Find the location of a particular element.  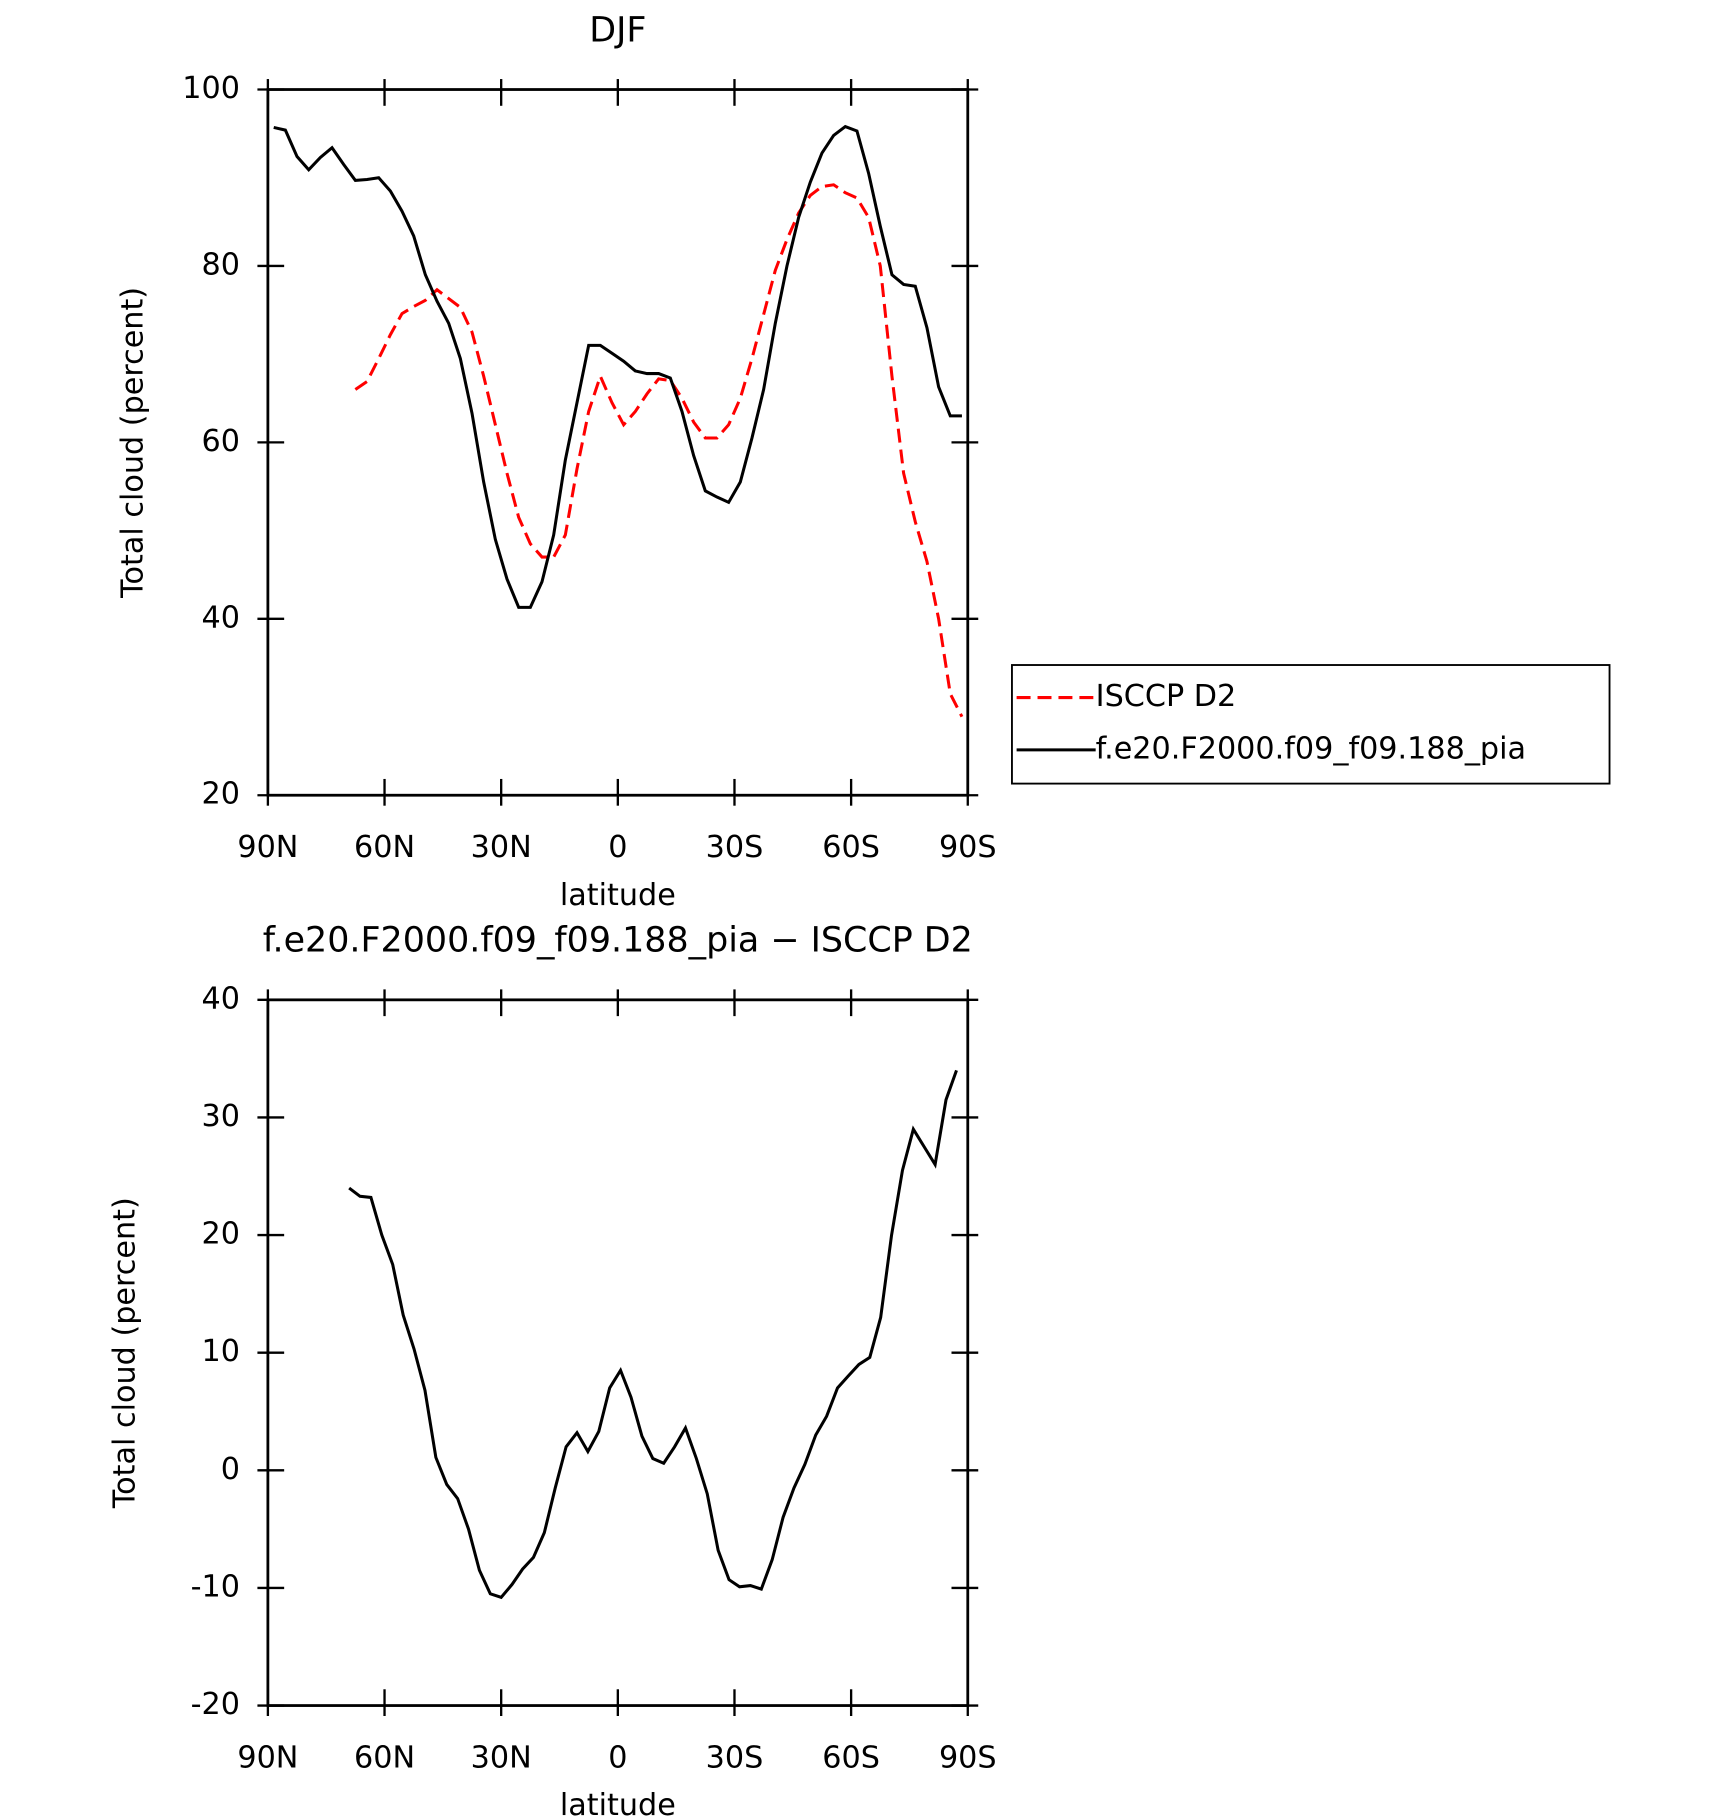

chart-title: f.e20.F2000.f09_f09.188_pia − ISCCP D2 is located at coordinates (618, 941).